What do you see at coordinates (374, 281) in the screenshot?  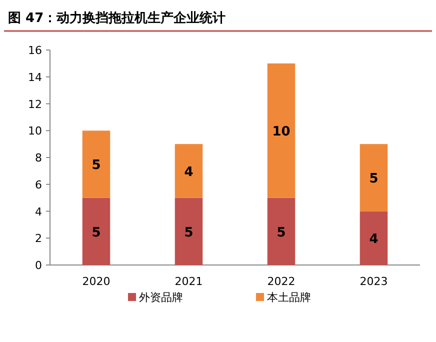 I see `x-tick-label: 2023` at bounding box center [374, 281].